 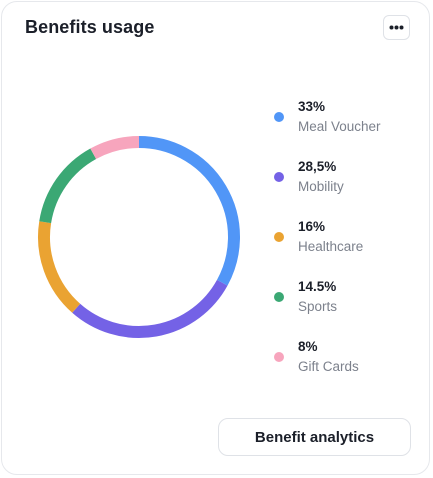 I want to click on legend-label: Healthcare, so click(x=331, y=246).